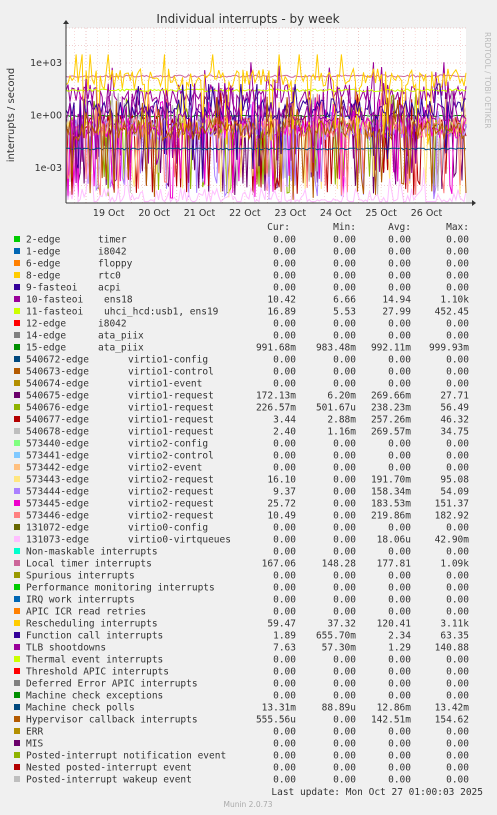 This screenshot has height=815, width=497. What do you see at coordinates (57, 516) in the screenshot?
I see `legend-label: 573446-edge` at bounding box center [57, 516].